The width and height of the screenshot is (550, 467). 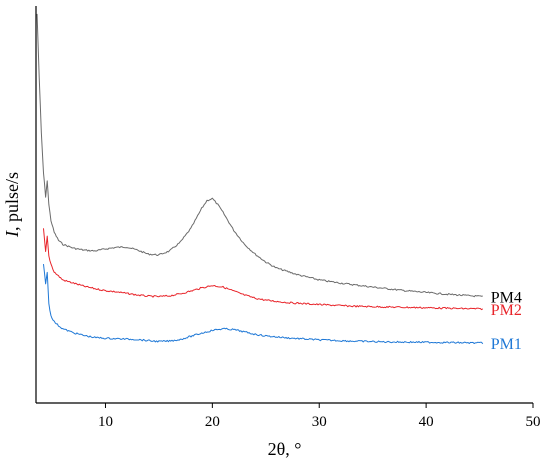 I want to click on x-tick-label-30: 30, so click(x=319, y=422).